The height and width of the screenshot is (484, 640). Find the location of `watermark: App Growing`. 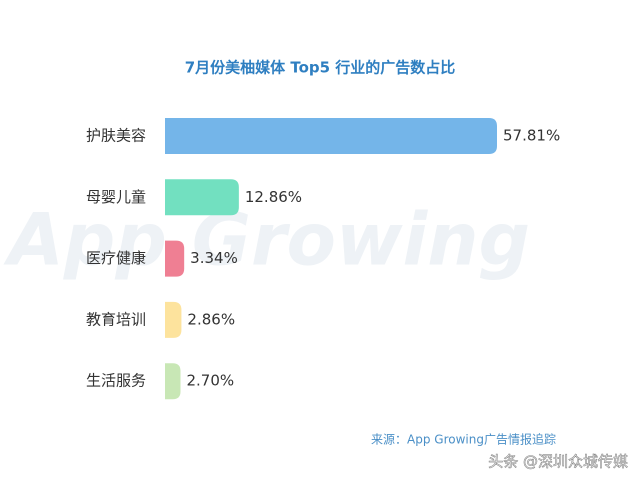

watermark: App Growing is located at coordinates (266, 240).